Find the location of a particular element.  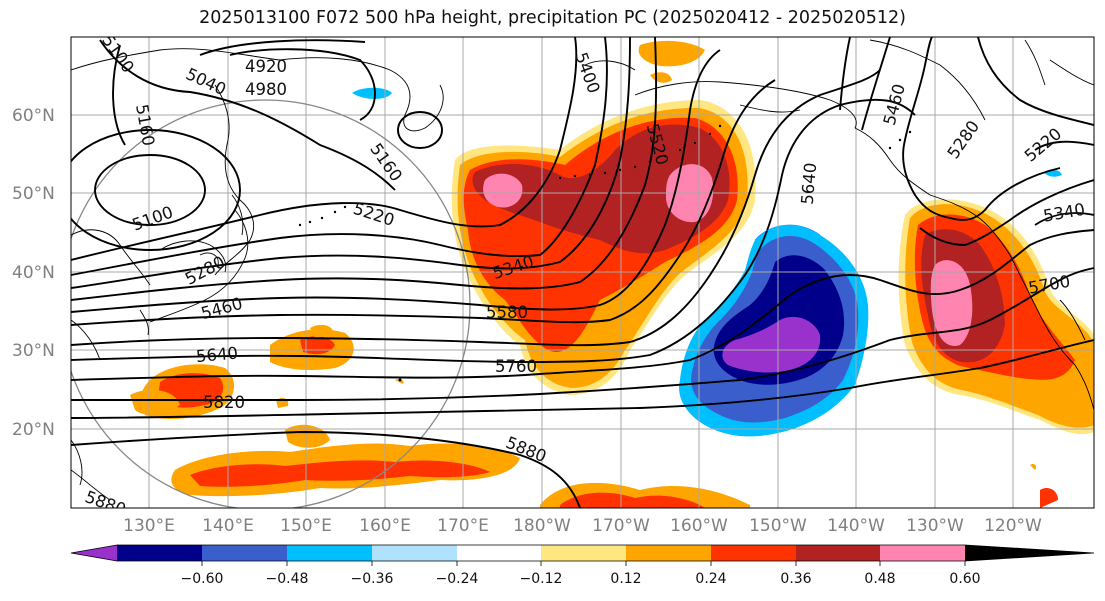

colorbar-tick: −0.12 is located at coordinates (541, 579).